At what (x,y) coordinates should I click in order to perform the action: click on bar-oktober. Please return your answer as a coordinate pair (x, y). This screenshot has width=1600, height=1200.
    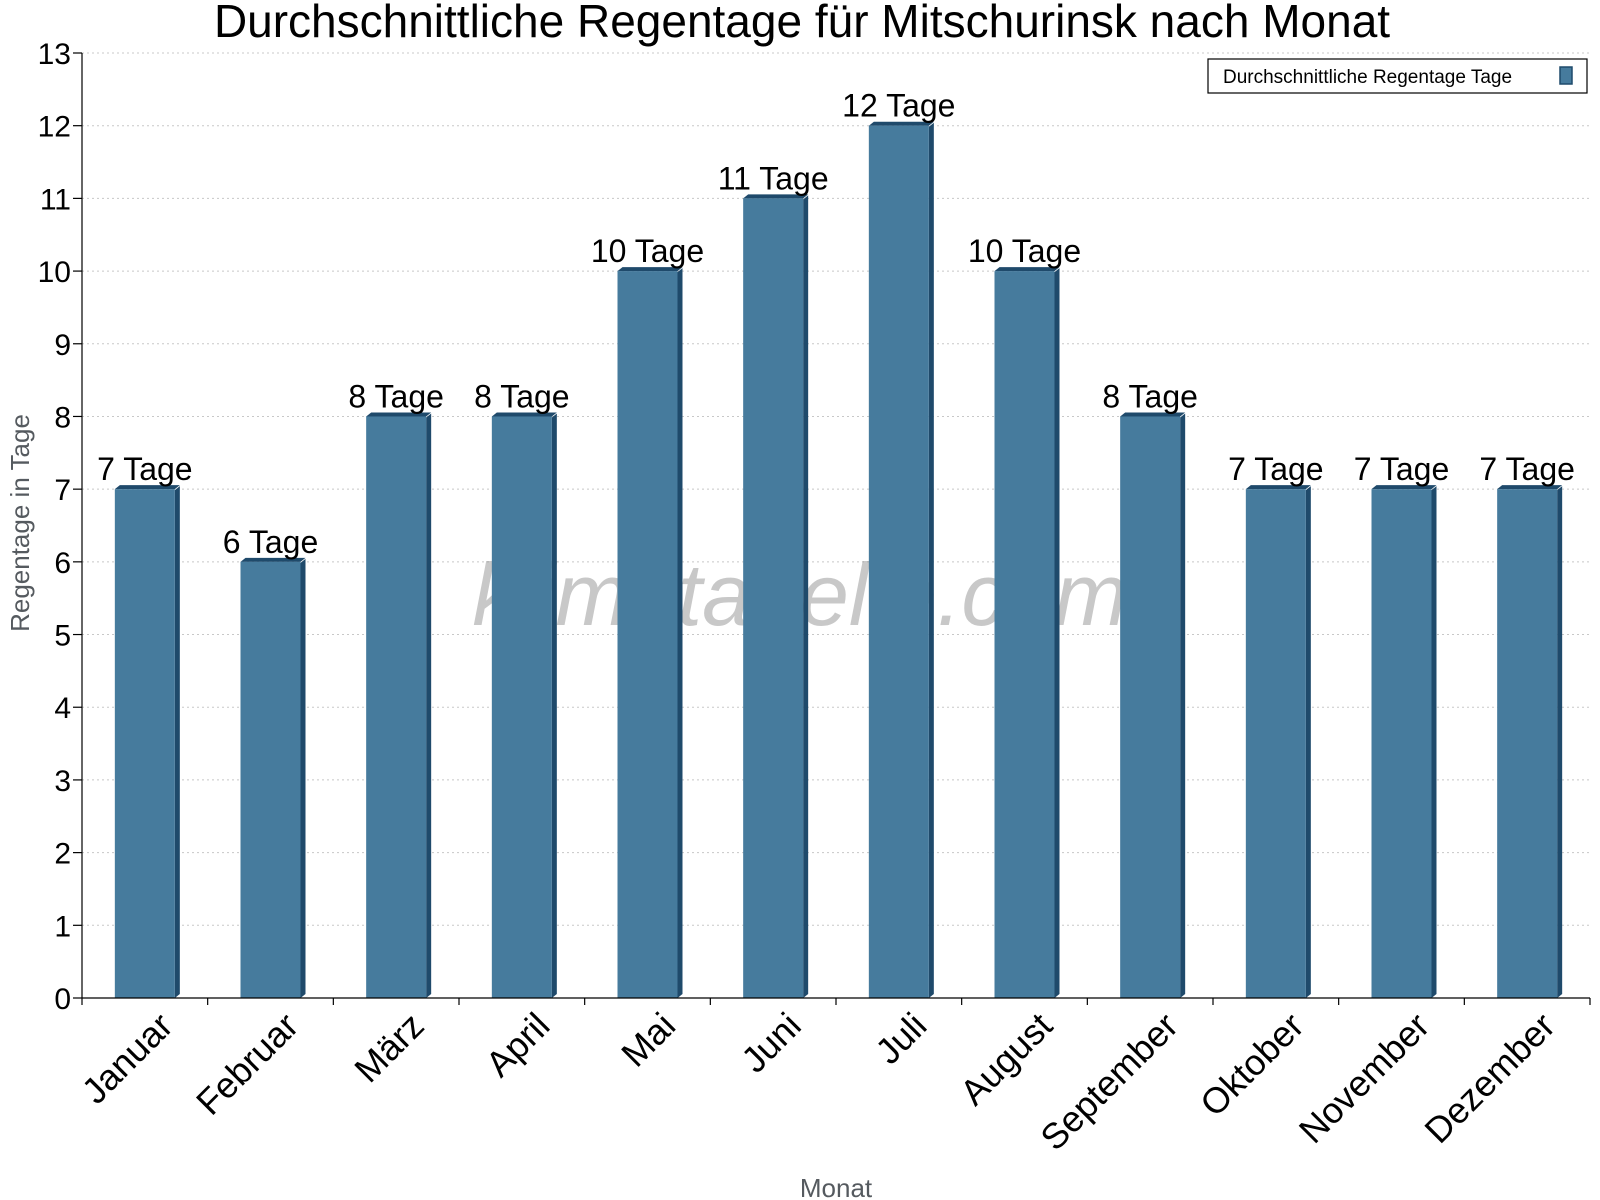
    Looking at the image, I should click on (1278, 741).